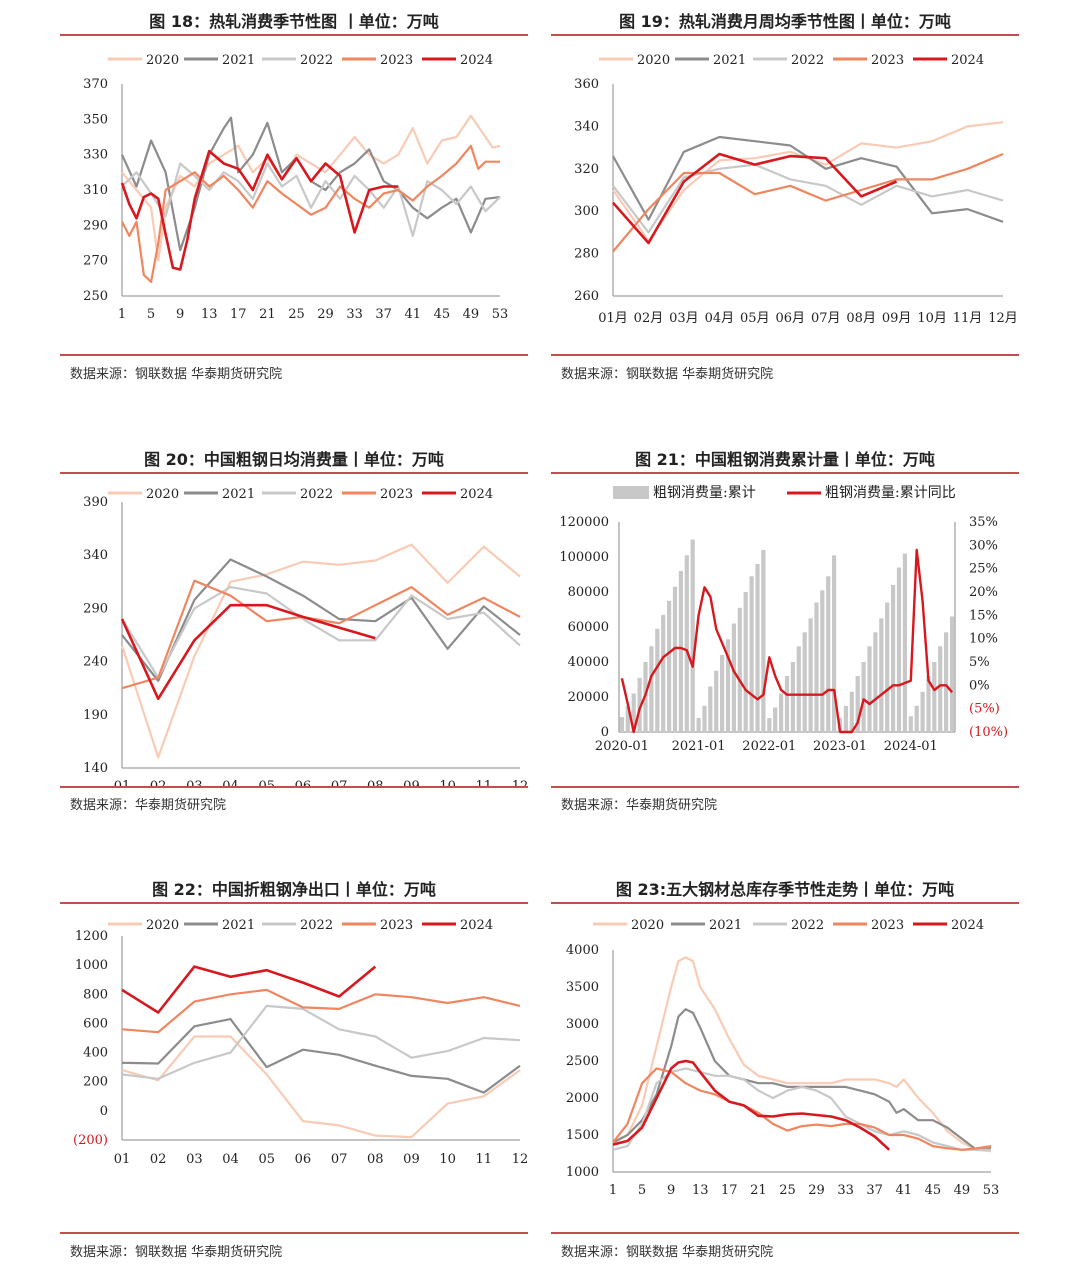  What do you see at coordinates (699, 746) in the screenshot?
I see `x-tick-label: 2021-01` at bounding box center [699, 746].